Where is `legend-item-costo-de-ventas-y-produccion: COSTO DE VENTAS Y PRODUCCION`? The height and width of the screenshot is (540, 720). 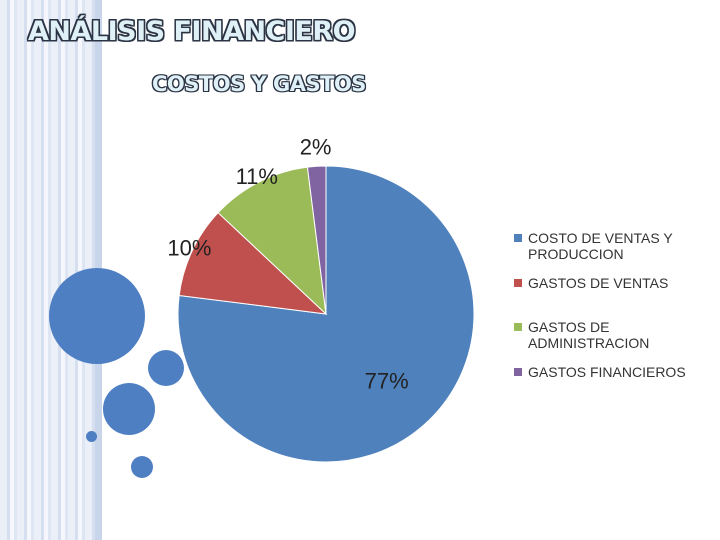
legend-item-costo-de-ventas-y-produccion: COSTO DE VENTAS Y PRODUCCION is located at coordinates (614, 246).